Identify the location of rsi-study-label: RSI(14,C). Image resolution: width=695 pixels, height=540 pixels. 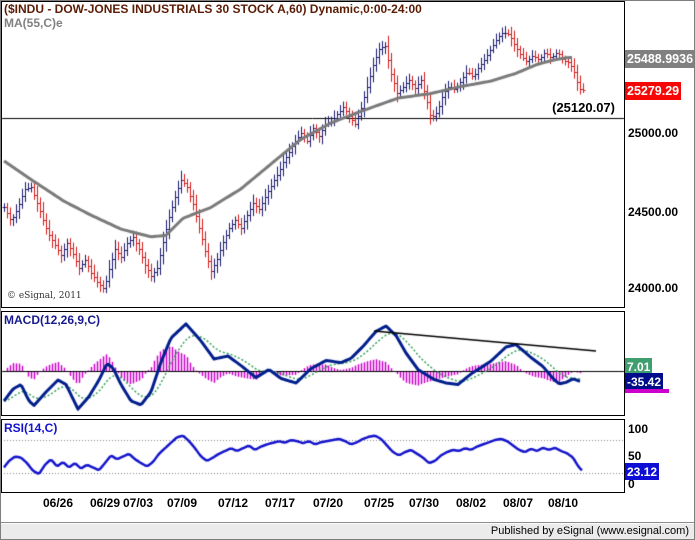
(31, 428).